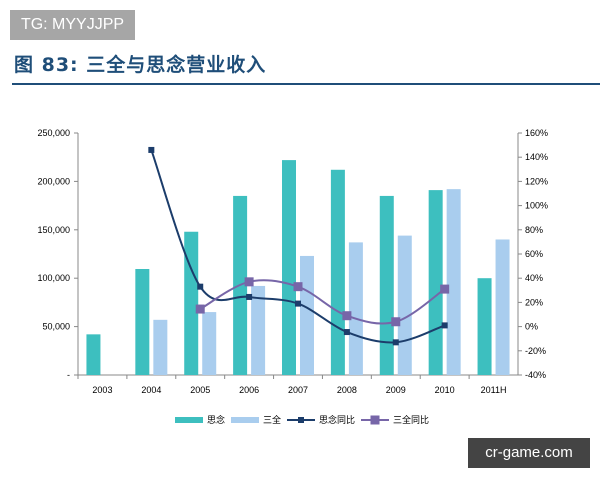 The width and height of the screenshot is (600, 480). Describe the element at coordinates (535, 375) in the screenshot. I see `right-tick-label: -40%` at that location.